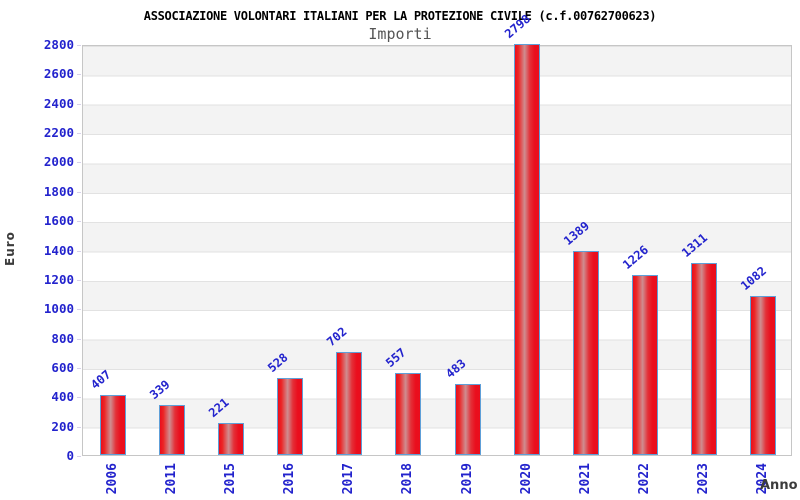 The height and width of the screenshot is (500, 800). Describe the element at coordinates (58, 309) in the screenshot. I see `y-tick-label: 1000` at that location.